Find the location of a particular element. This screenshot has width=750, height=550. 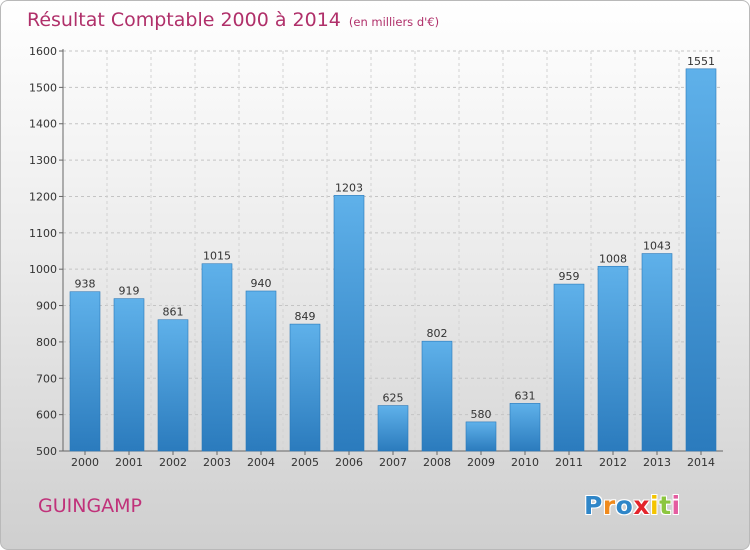

x-tick-label: 2000 is located at coordinates (85, 462).